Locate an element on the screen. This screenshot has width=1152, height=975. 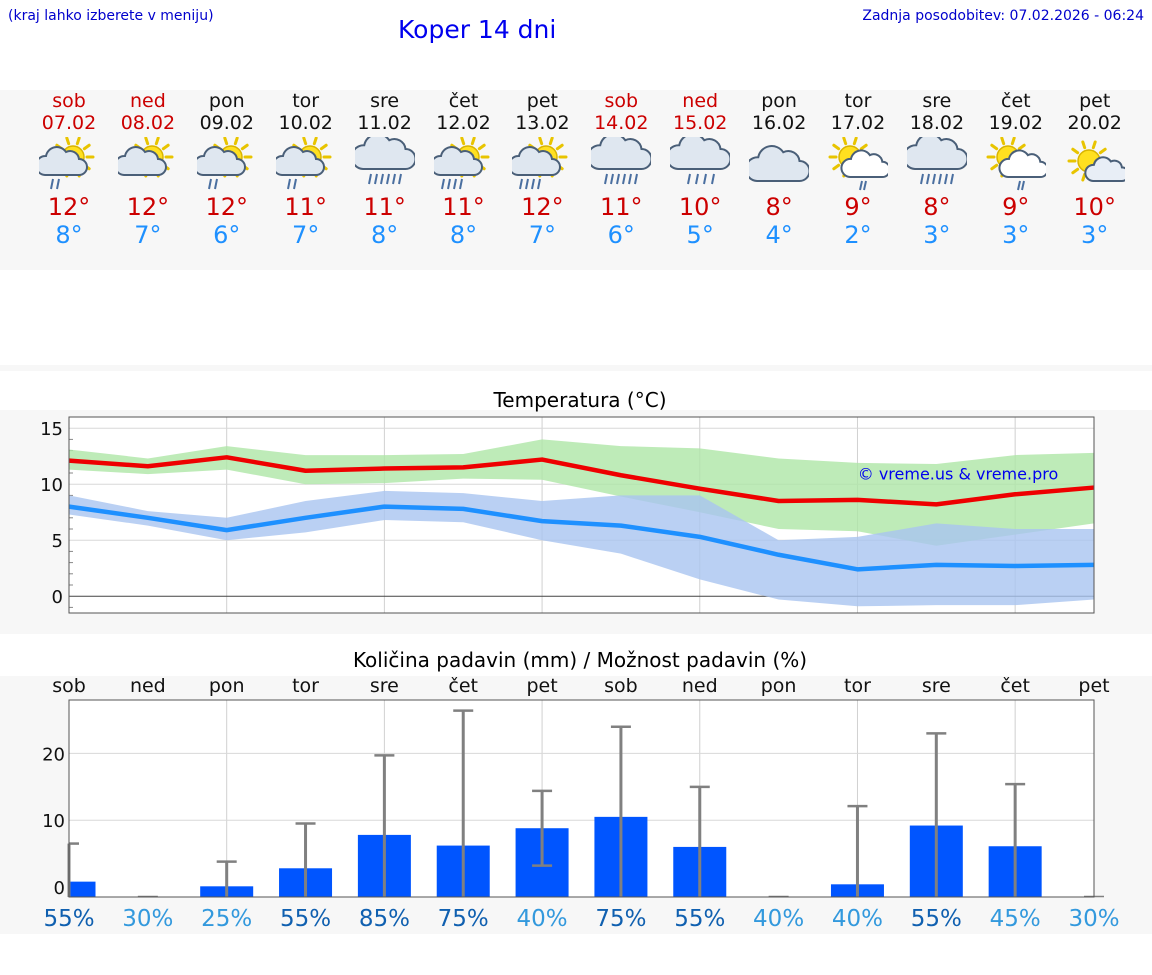
max-temp-label: 8° is located at coordinates (937, 207).